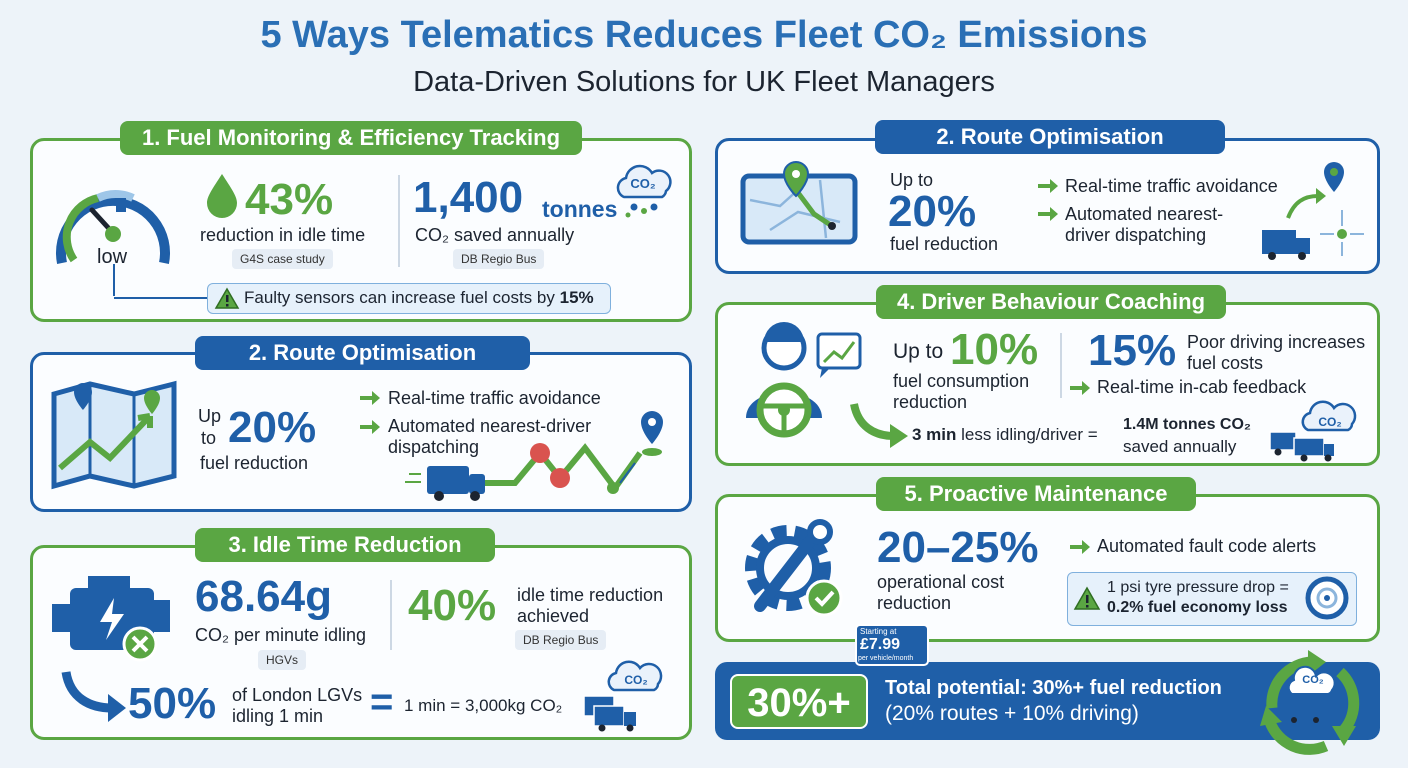 This screenshot has height=768, width=1408. Describe the element at coordinates (799, 701) in the screenshot. I see `total-badge: 30%+` at that location.